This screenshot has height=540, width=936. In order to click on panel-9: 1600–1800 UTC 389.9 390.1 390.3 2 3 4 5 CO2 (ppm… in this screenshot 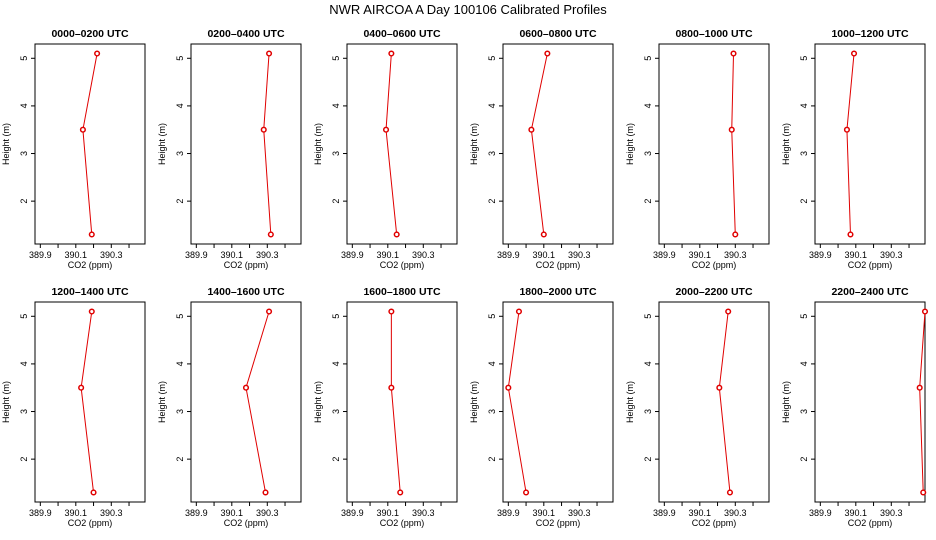, I will do `click(385, 407)`.